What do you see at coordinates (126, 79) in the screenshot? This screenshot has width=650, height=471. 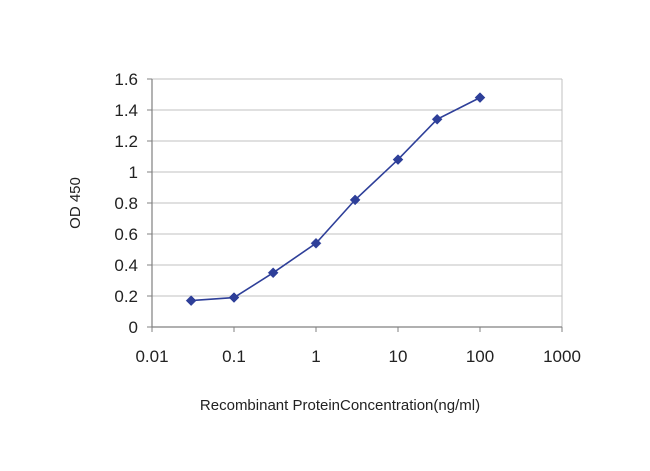 I see `y-tick-label-8: 1.6` at bounding box center [126, 79].